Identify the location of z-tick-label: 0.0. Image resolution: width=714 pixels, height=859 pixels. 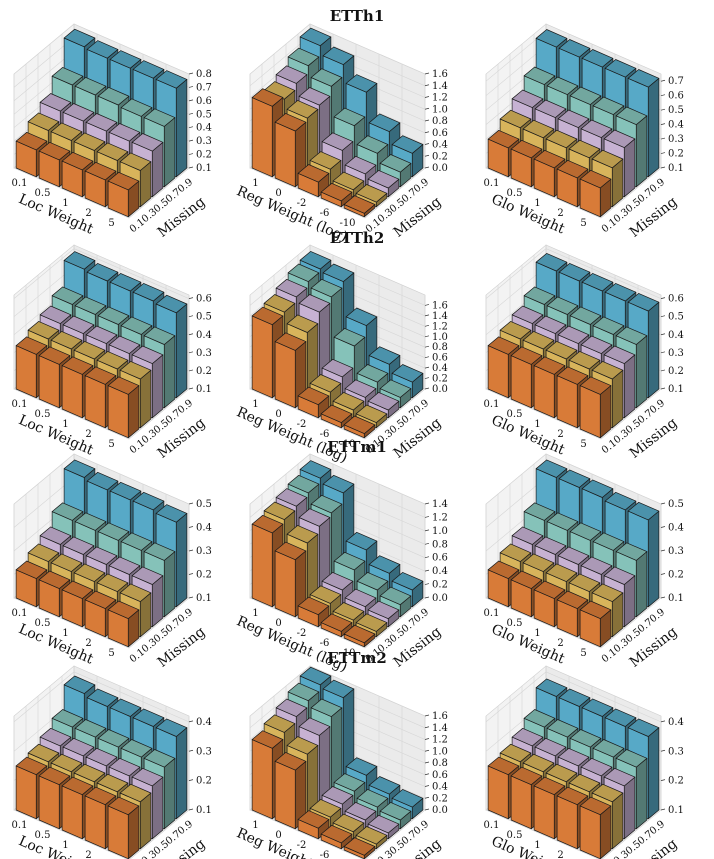
(440, 389).